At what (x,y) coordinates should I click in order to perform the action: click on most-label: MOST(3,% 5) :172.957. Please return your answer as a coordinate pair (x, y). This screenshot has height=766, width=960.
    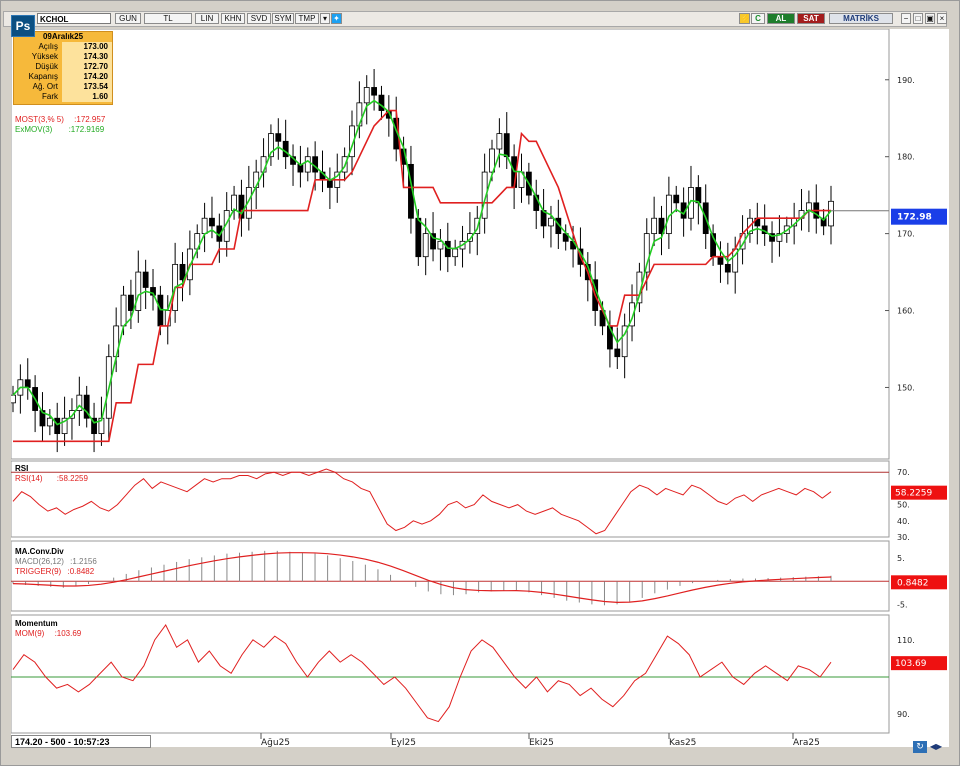
    Looking at the image, I should click on (60, 119).